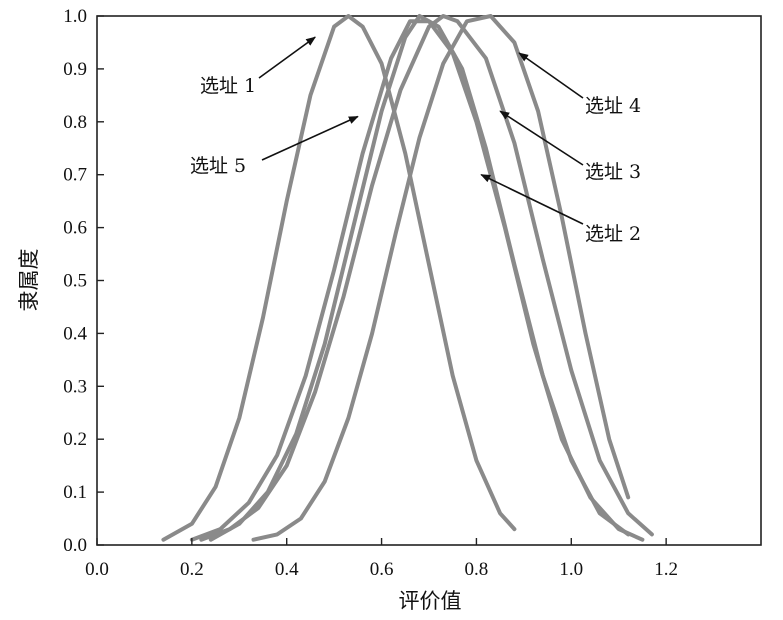  What do you see at coordinates (666, 569) in the screenshot?
I see `x-tick-label: 1.2` at bounding box center [666, 569].